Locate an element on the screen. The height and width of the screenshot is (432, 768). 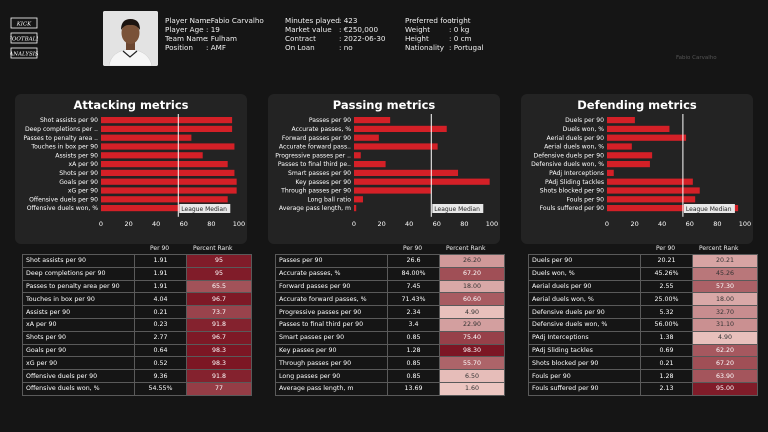
weight-row: Weight: 0 kg is located at coordinates (437, 29).